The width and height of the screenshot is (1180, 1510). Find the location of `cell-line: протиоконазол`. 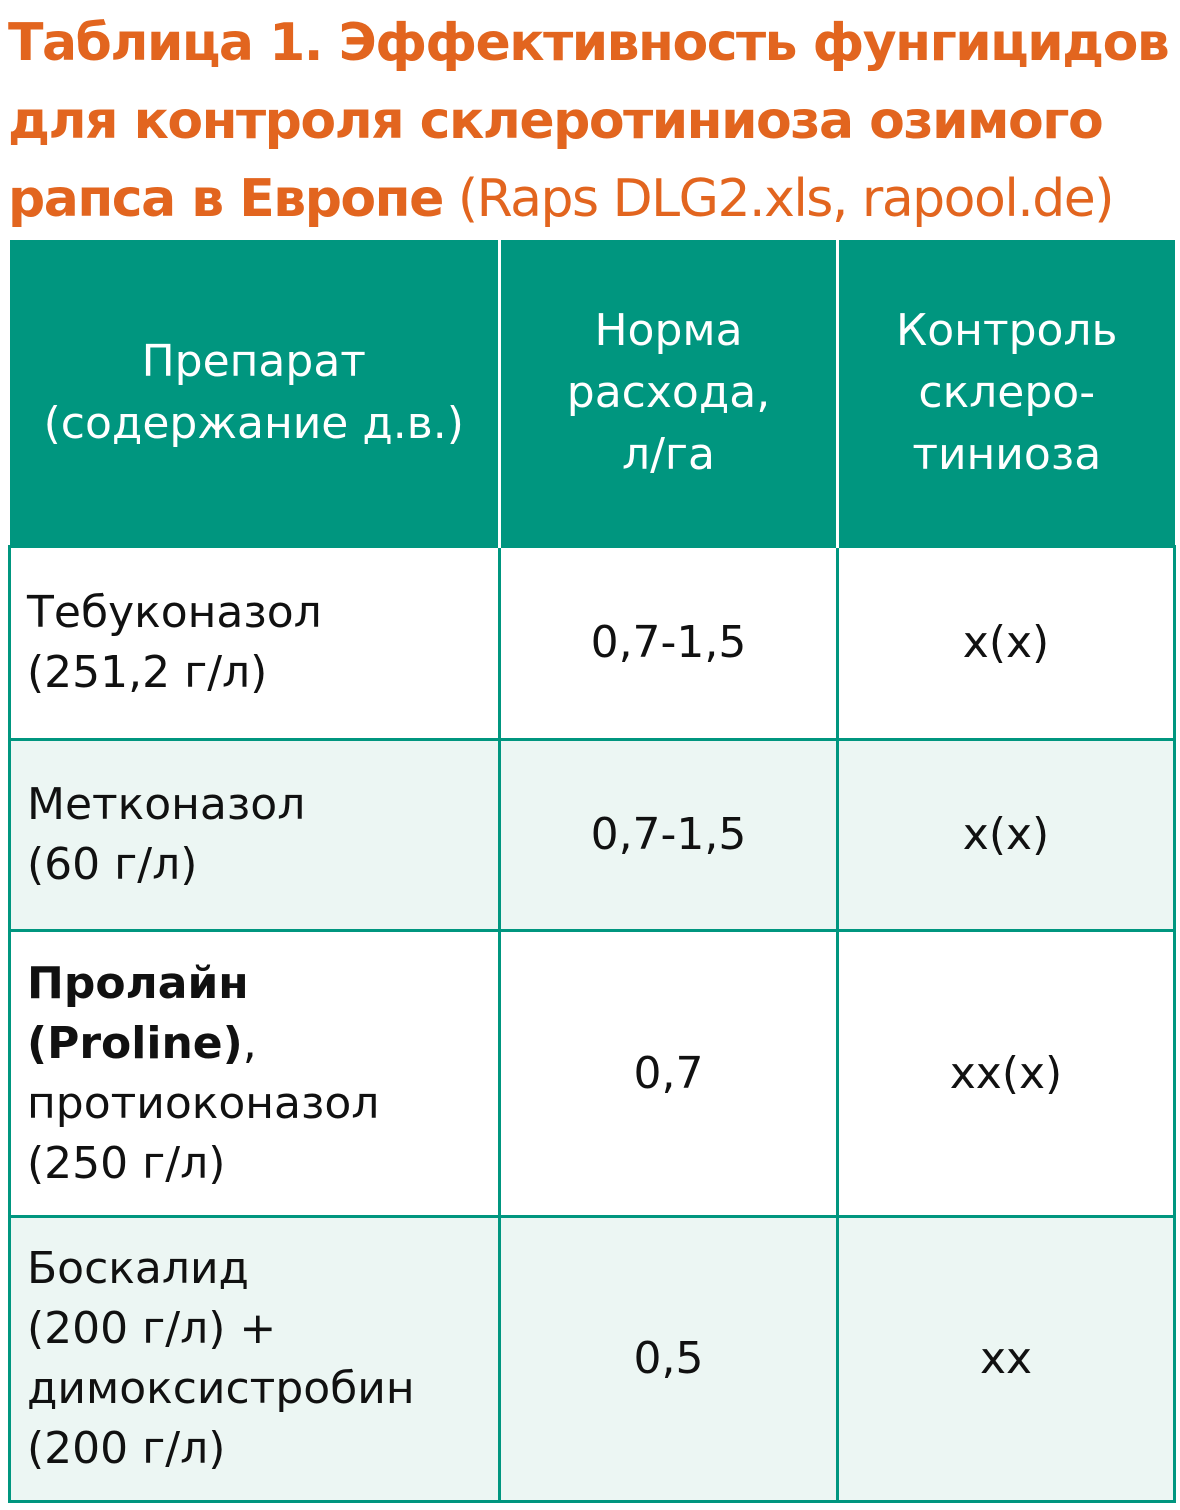

cell-line: протиоконазол is located at coordinates (203, 1103).